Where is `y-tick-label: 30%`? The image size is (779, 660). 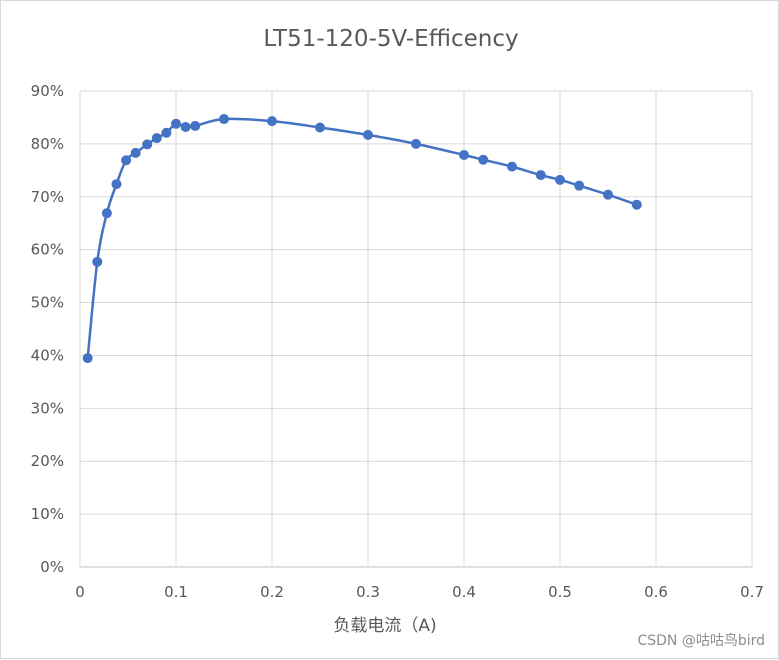
y-tick-label: 30% is located at coordinates (47, 408).